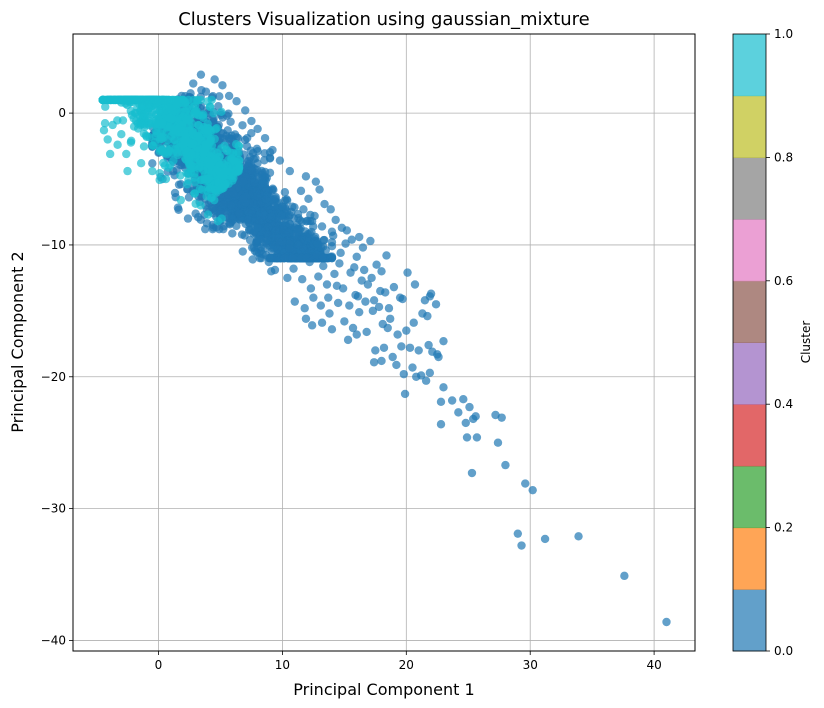  Describe the element at coordinates (749, 373) in the screenshot. I see `colorbar-segment` at that location.